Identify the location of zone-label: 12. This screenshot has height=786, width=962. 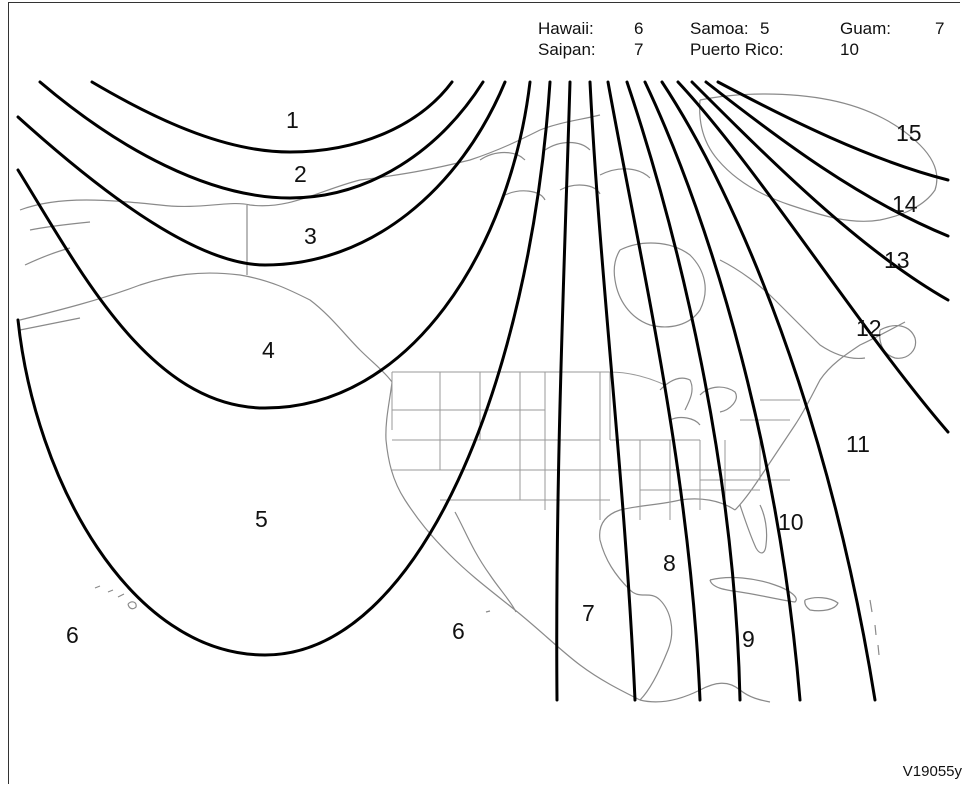
(869, 328).